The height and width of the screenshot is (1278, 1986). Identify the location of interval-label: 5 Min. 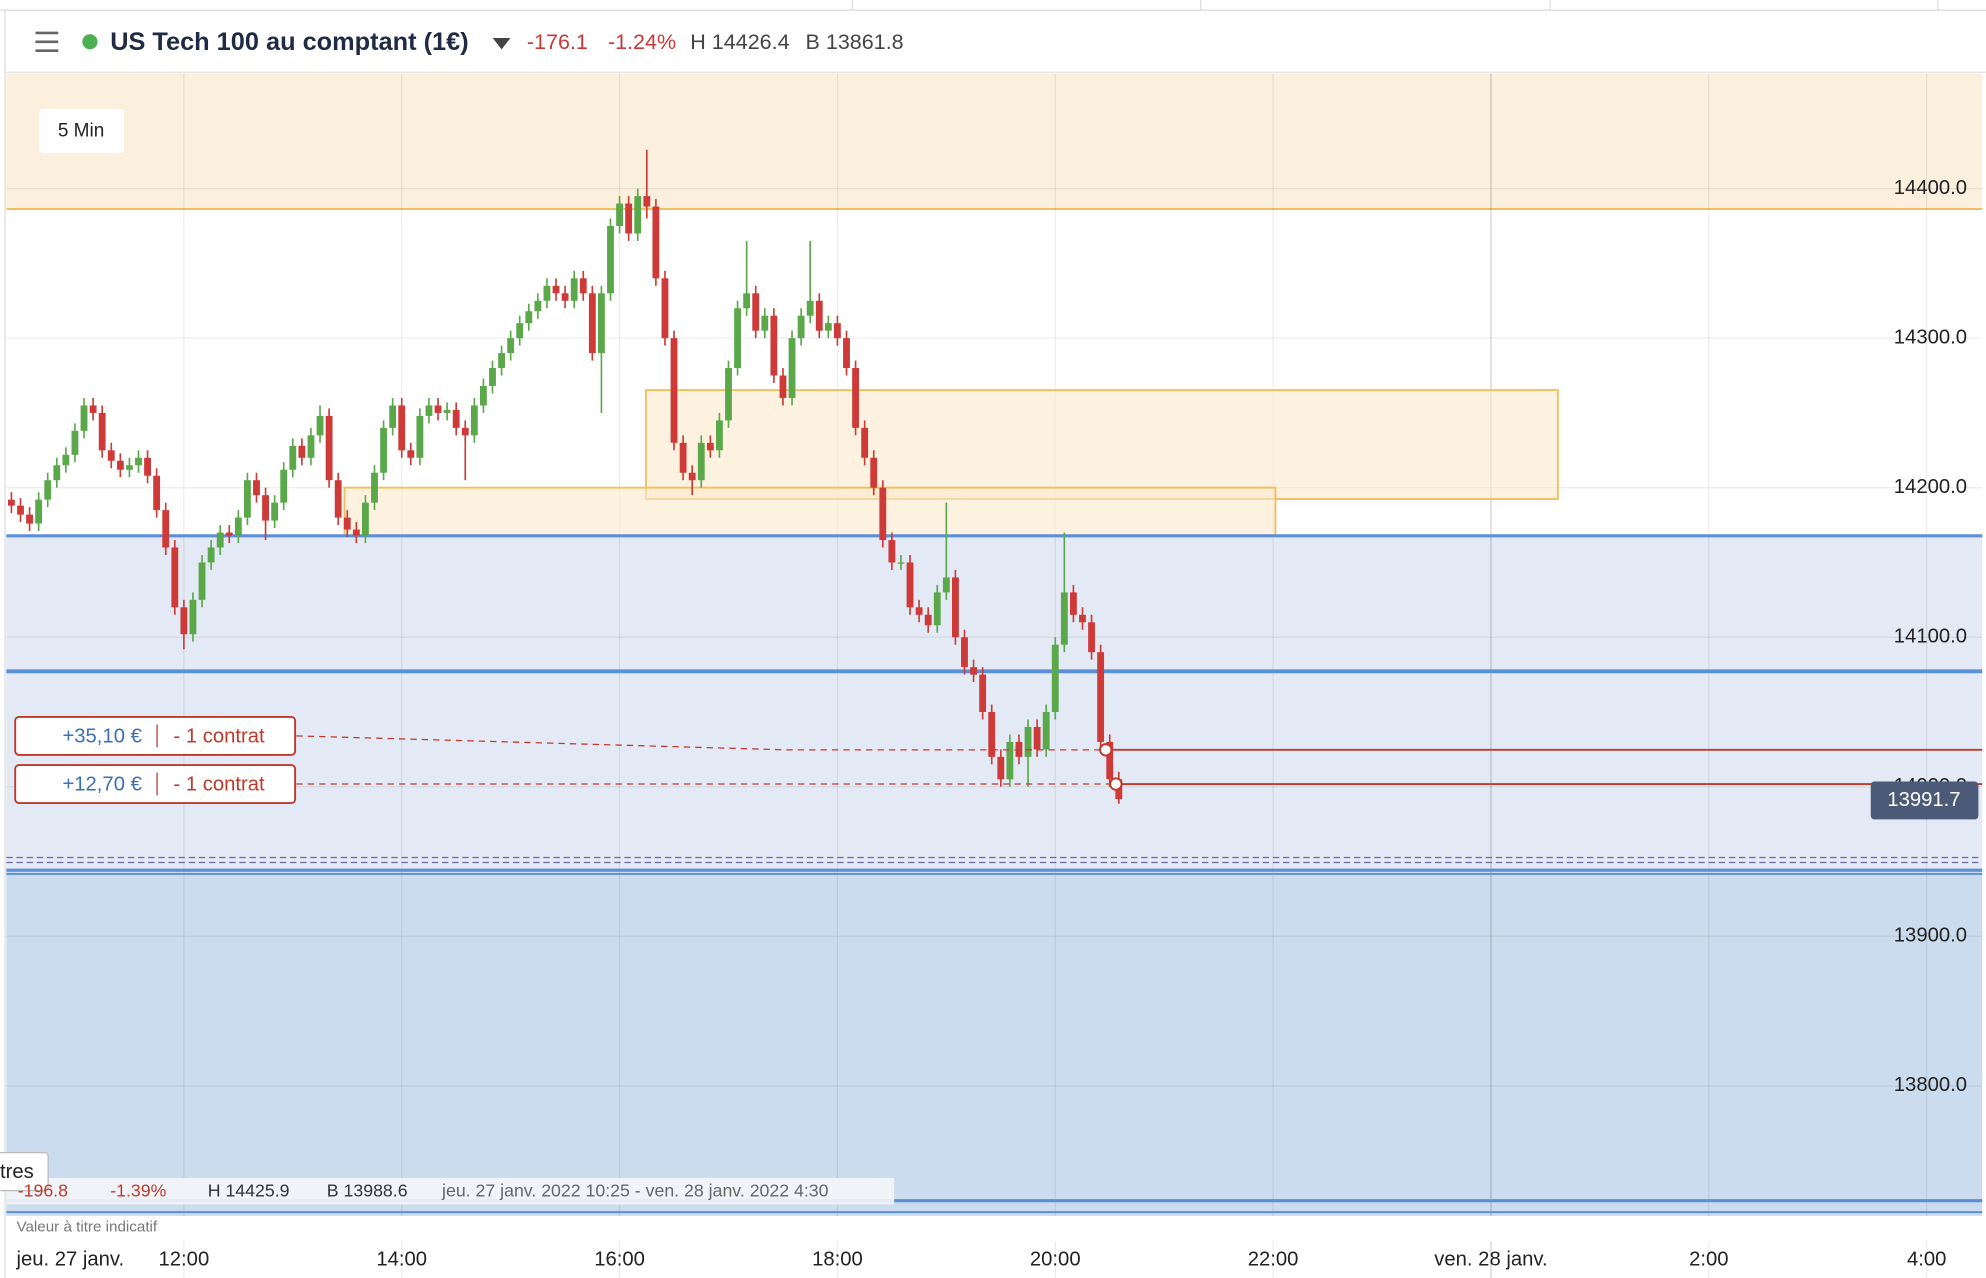
(81, 131).